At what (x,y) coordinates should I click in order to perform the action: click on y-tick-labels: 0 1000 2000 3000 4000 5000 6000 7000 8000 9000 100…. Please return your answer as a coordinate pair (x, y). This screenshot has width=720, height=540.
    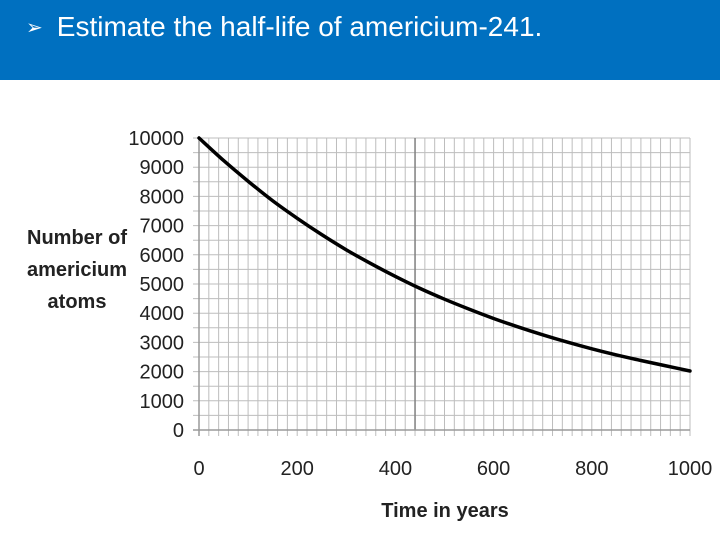
    Looking at the image, I should click on (156, 285).